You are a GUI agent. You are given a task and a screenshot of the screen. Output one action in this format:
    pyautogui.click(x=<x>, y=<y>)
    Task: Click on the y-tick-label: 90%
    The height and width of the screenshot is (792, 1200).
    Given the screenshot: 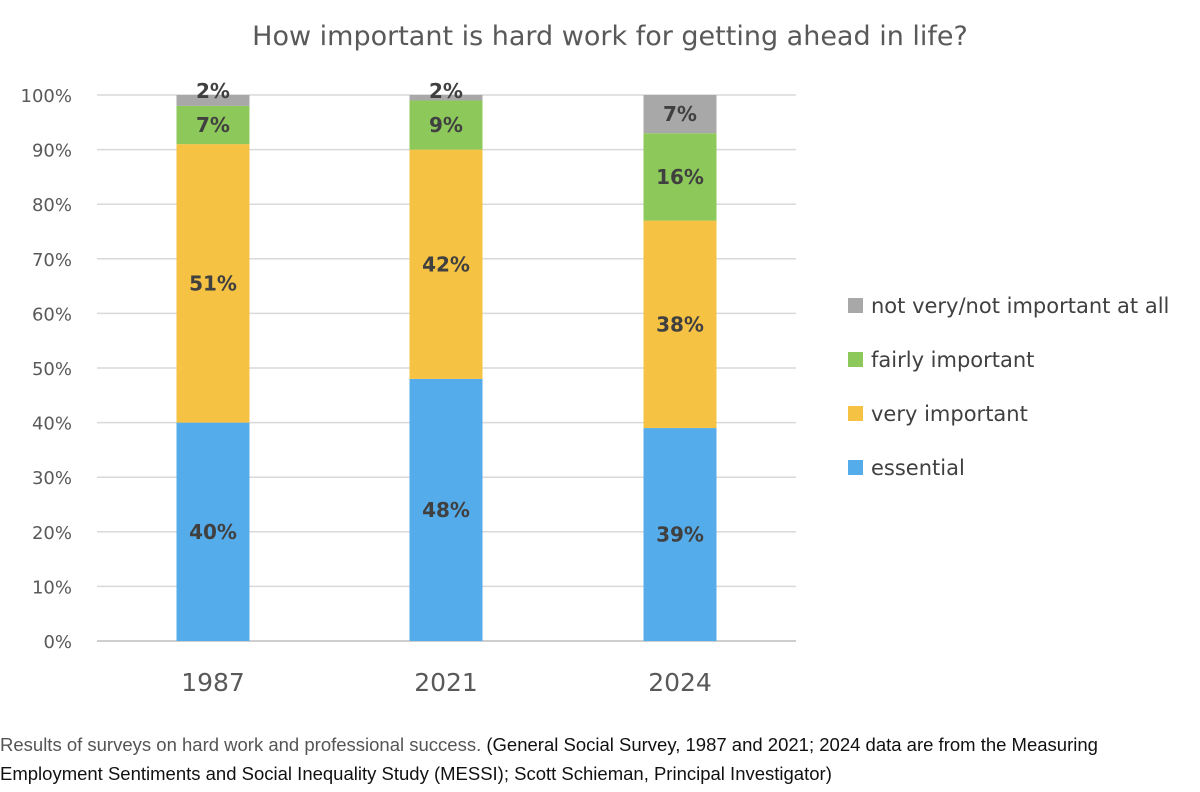 What is the action you would take?
    pyautogui.click(x=52, y=151)
    